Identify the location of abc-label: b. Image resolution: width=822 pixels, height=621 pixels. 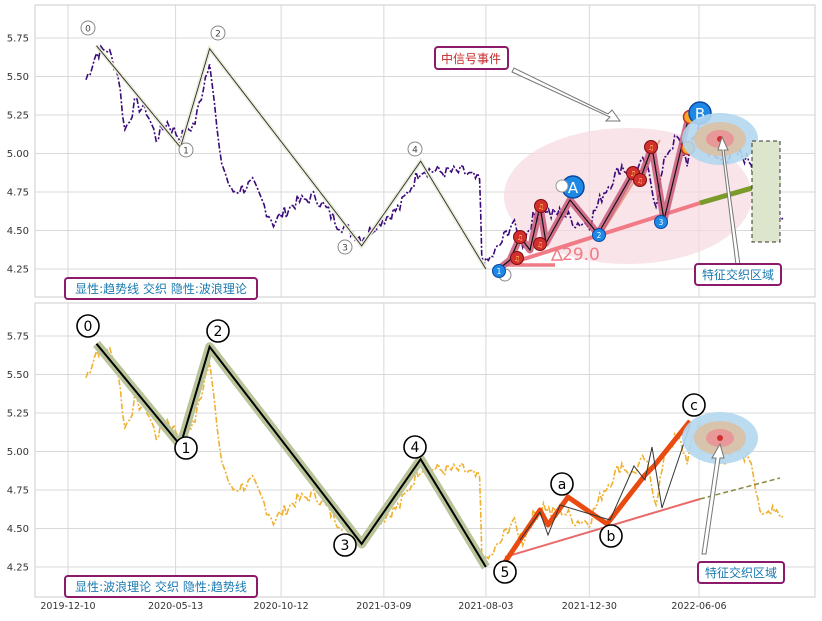
(611, 537).